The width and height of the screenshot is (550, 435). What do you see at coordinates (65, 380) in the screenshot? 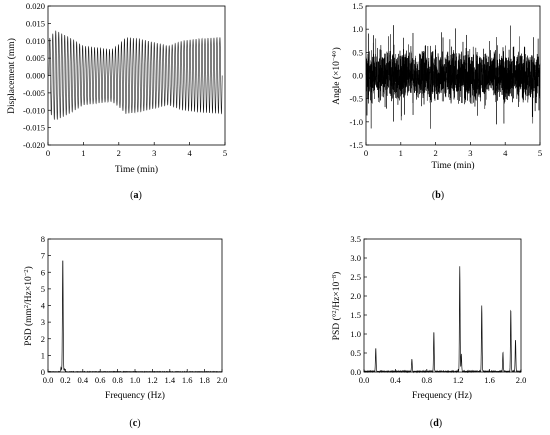
I see `panel-c-x-tick-label: 0.2` at bounding box center [65, 380].